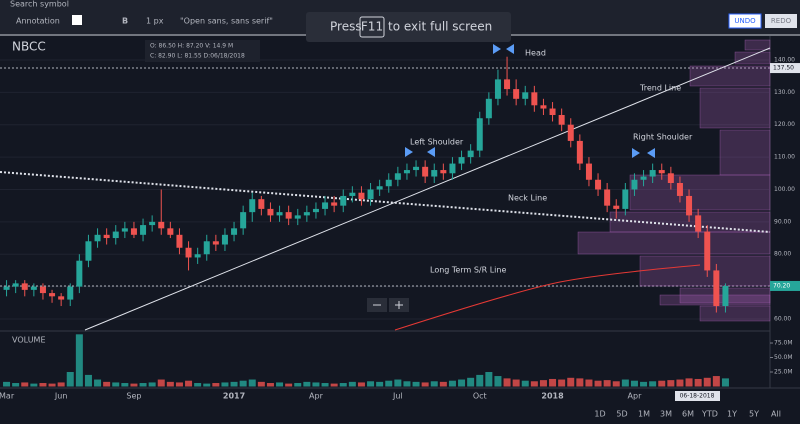  What do you see at coordinates (527, 198) in the screenshot?
I see `annotation: Neck Line` at bounding box center [527, 198].